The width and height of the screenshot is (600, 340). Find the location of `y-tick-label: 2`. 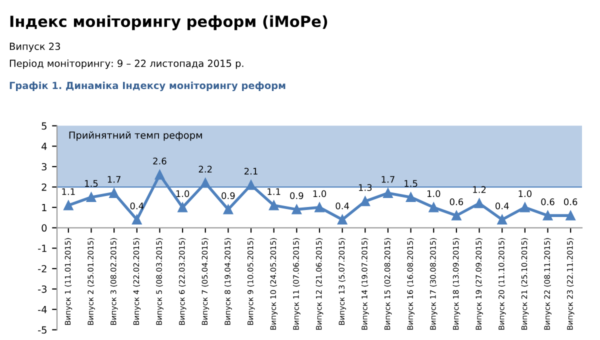

y-tick-label: 2 is located at coordinates (44, 187).